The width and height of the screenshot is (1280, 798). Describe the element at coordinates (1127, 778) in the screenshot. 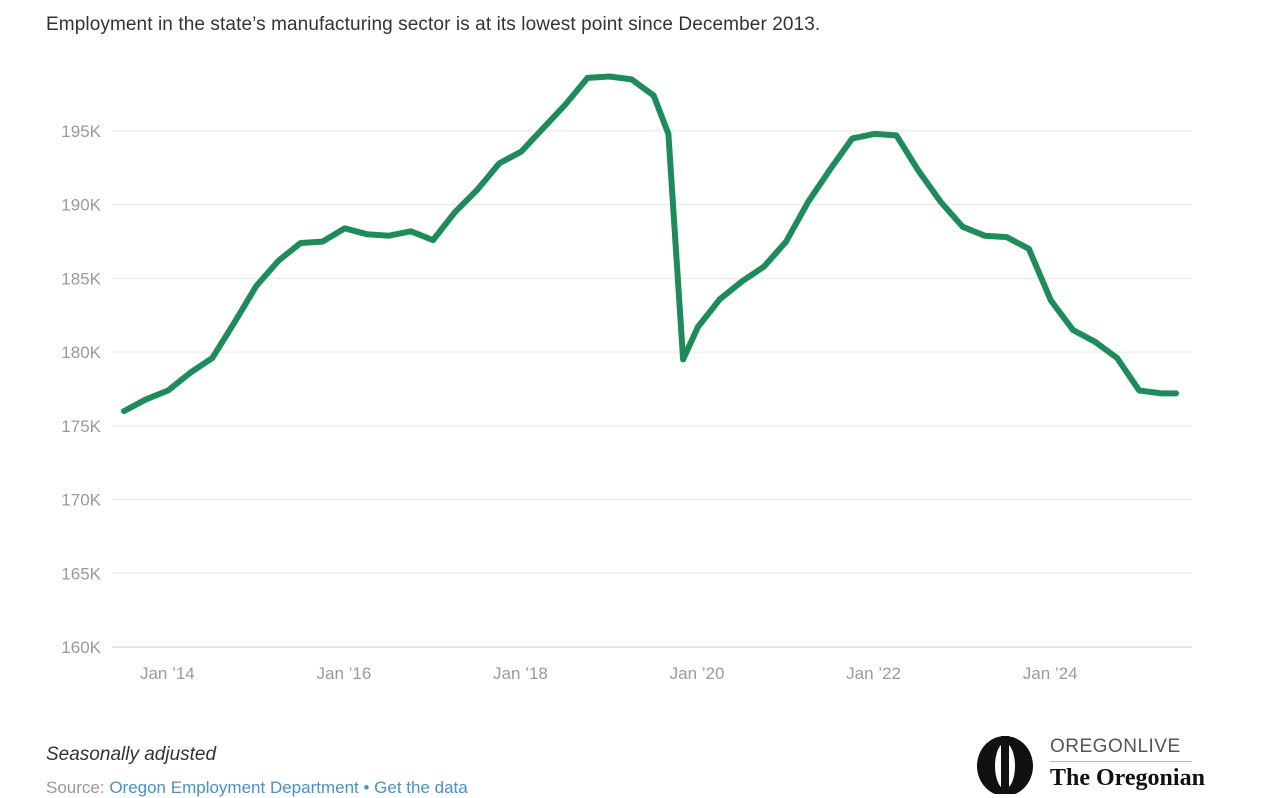

I see `brand-oregonian-text: The Oregonian` at that location.